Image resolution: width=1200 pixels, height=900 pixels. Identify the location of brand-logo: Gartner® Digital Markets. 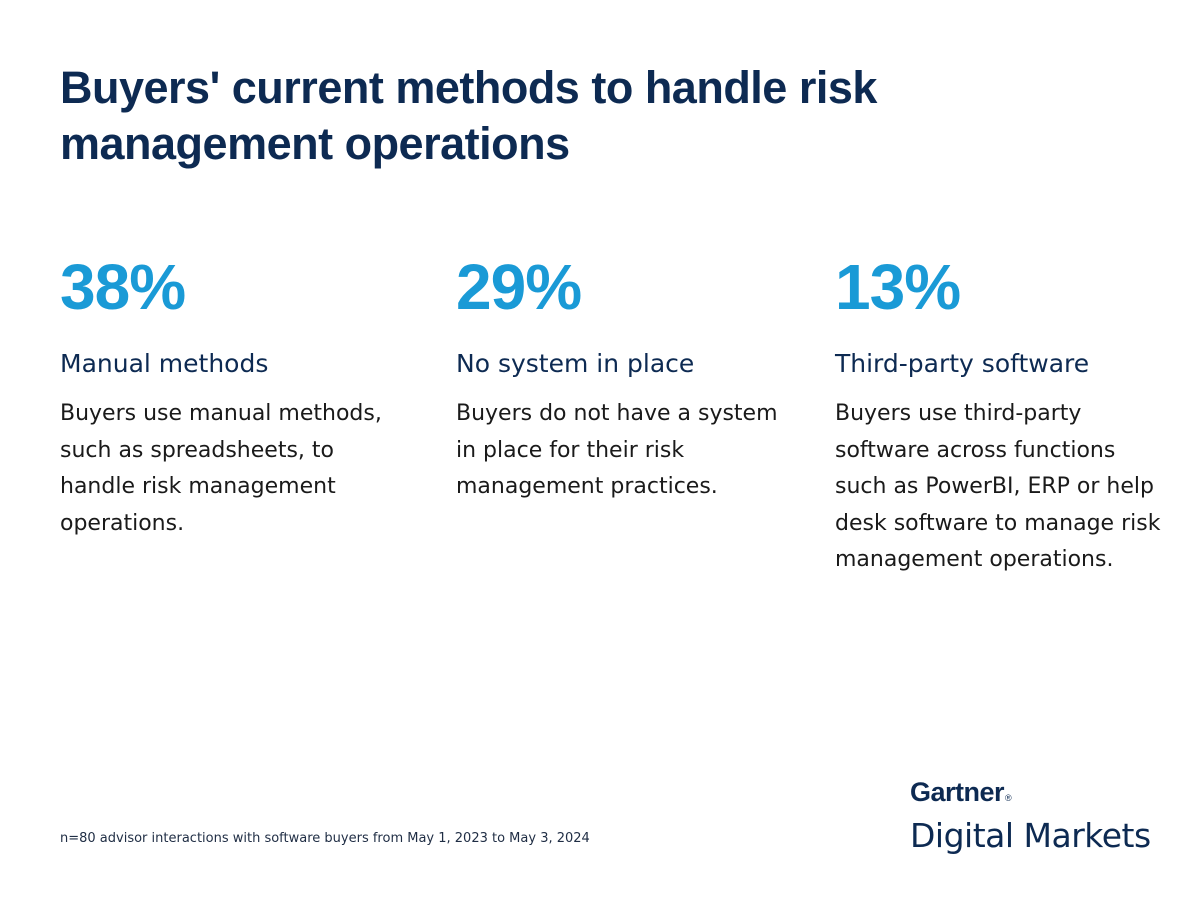
(1030, 817).